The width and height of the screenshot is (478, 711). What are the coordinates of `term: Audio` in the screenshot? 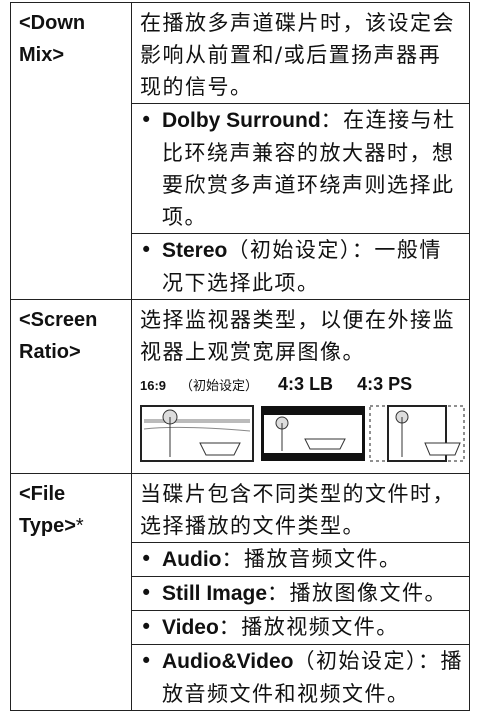 It's located at (192, 559).